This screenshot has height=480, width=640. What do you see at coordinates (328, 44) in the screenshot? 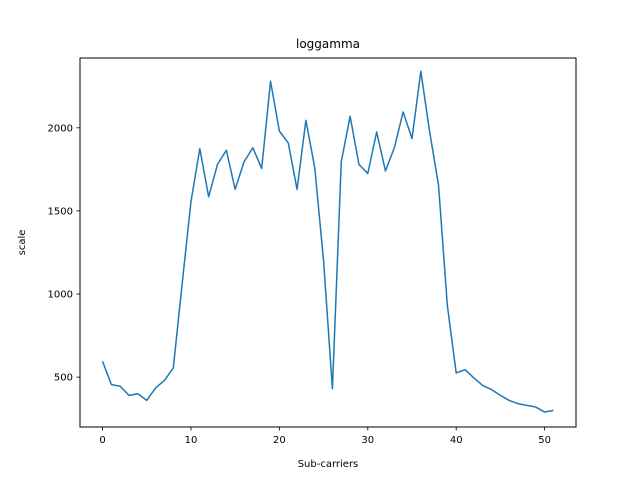
I see `chart-title: loggamma` at bounding box center [328, 44].